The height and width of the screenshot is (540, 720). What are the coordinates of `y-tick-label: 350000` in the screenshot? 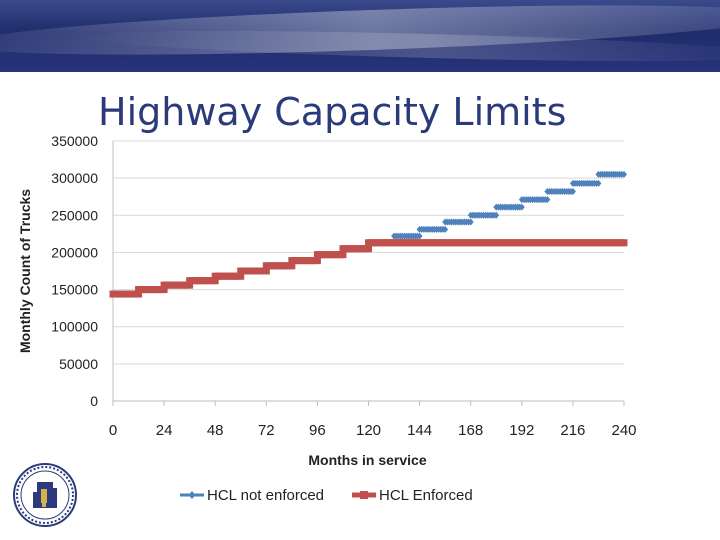 It's located at (74, 141).